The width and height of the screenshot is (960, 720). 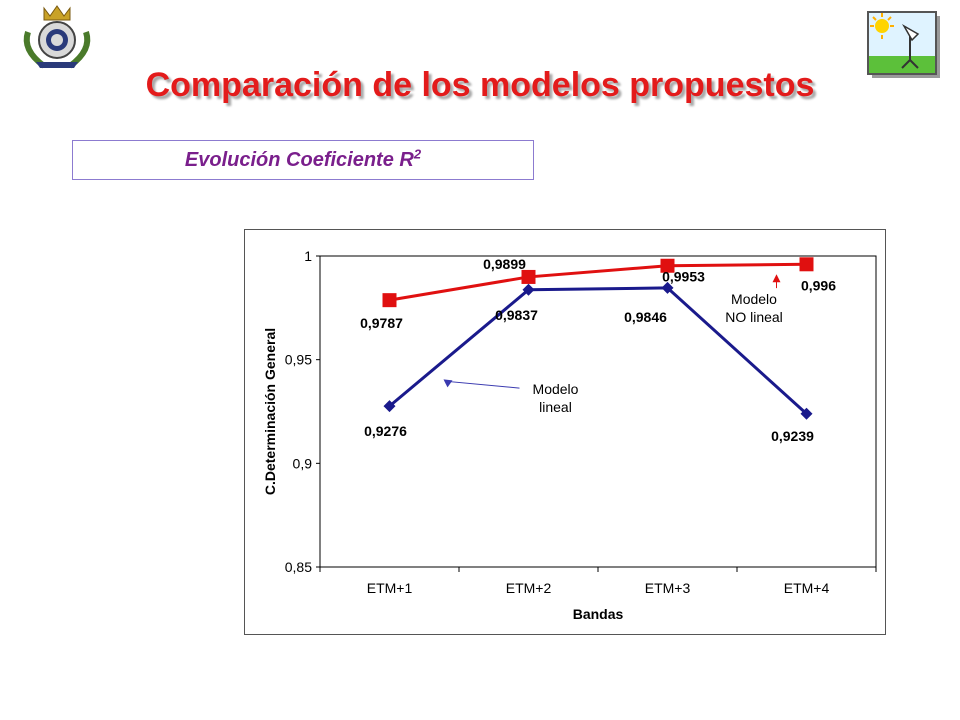 I want to click on crest-emblem-icon, so click(x=57, y=38).